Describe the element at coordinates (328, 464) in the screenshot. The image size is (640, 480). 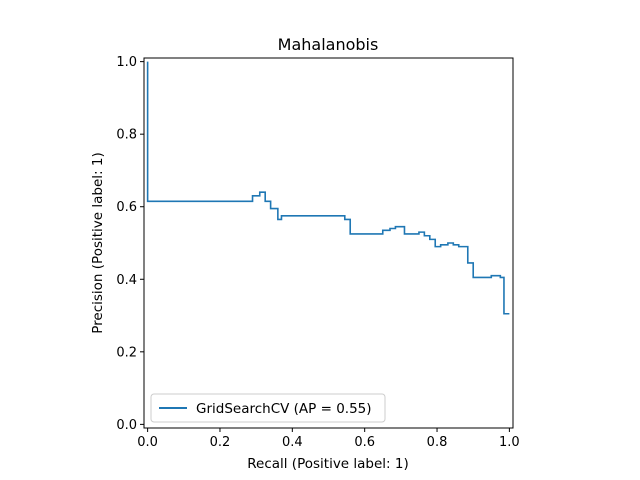
I see `x-axis-title: Recall (Positive label: 1)` at that location.